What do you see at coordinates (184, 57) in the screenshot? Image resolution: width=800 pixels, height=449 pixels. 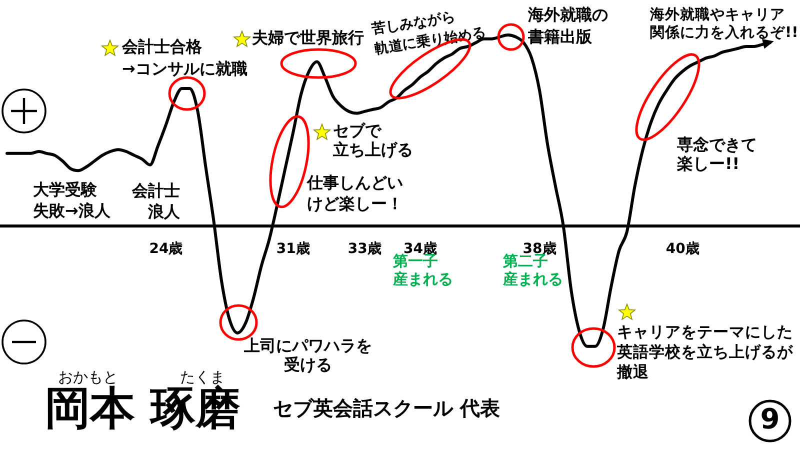 I see `annotation: 会計士合格→コンサルに就職` at bounding box center [184, 57].